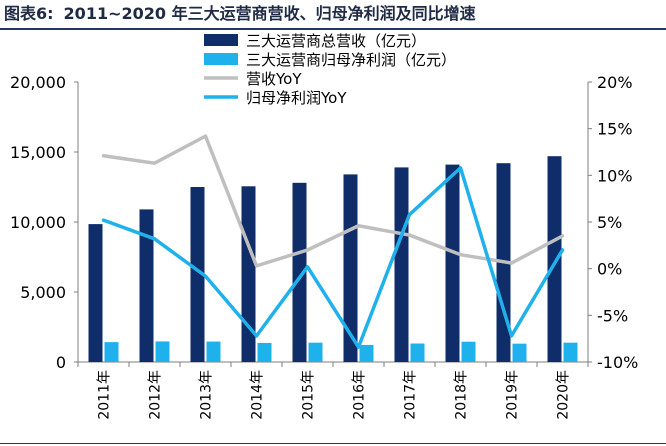 The width and height of the screenshot is (666, 446). Describe the element at coordinates (615, 129) in the screenshot. I see `right-tick-label: 15%` at that location.